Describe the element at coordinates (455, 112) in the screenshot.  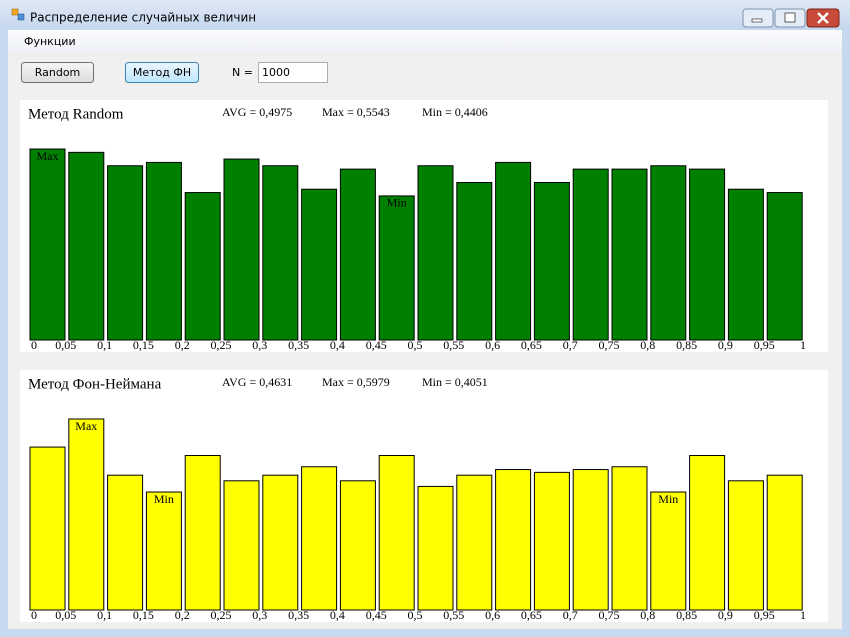
I see `stat-label: Min = 0,4406` at that location.